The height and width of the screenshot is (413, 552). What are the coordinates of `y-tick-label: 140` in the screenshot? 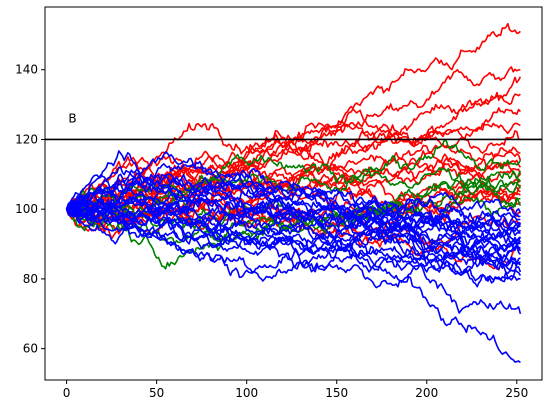 It's located at (26, 70).